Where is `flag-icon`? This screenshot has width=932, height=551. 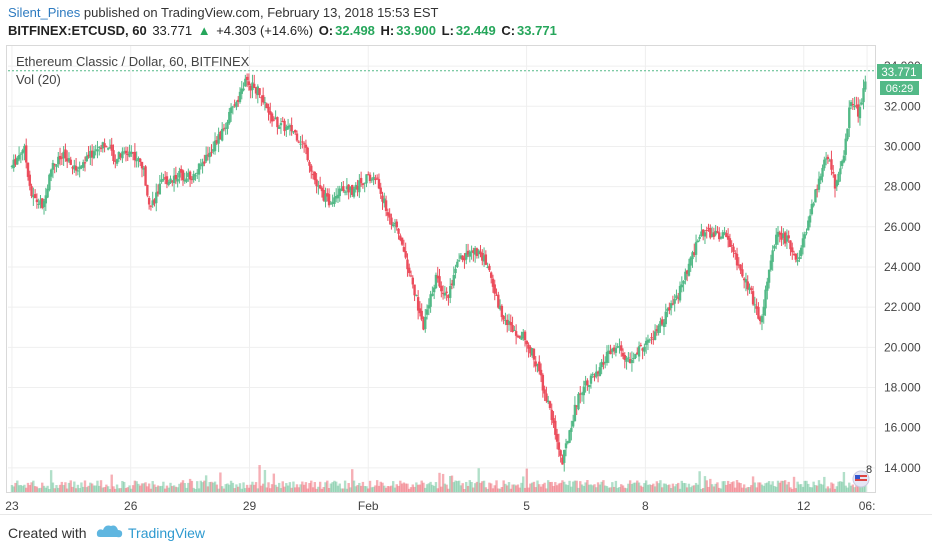
flag-icon is located at coordinates (861, 479).